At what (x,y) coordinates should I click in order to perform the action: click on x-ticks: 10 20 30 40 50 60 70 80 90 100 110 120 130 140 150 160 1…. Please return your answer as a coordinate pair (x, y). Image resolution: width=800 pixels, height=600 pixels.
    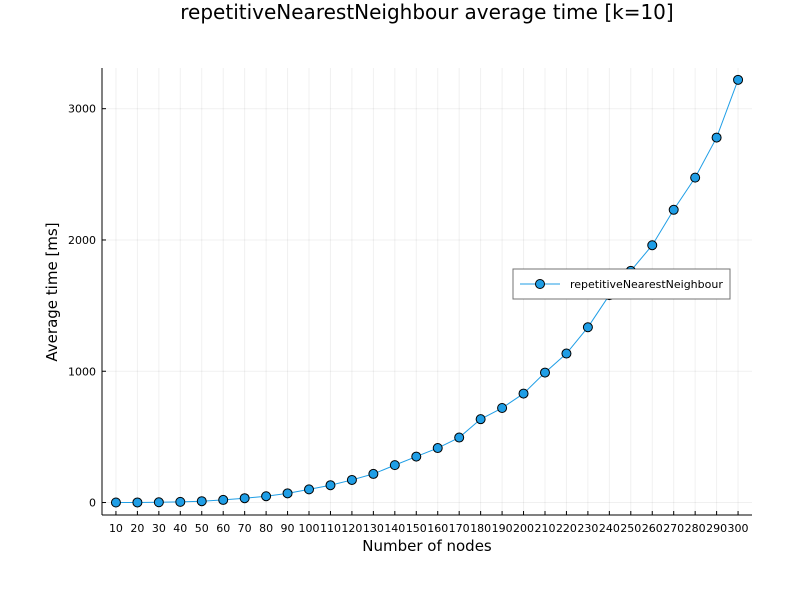
    Looking at the image, I should click on (429, 523).